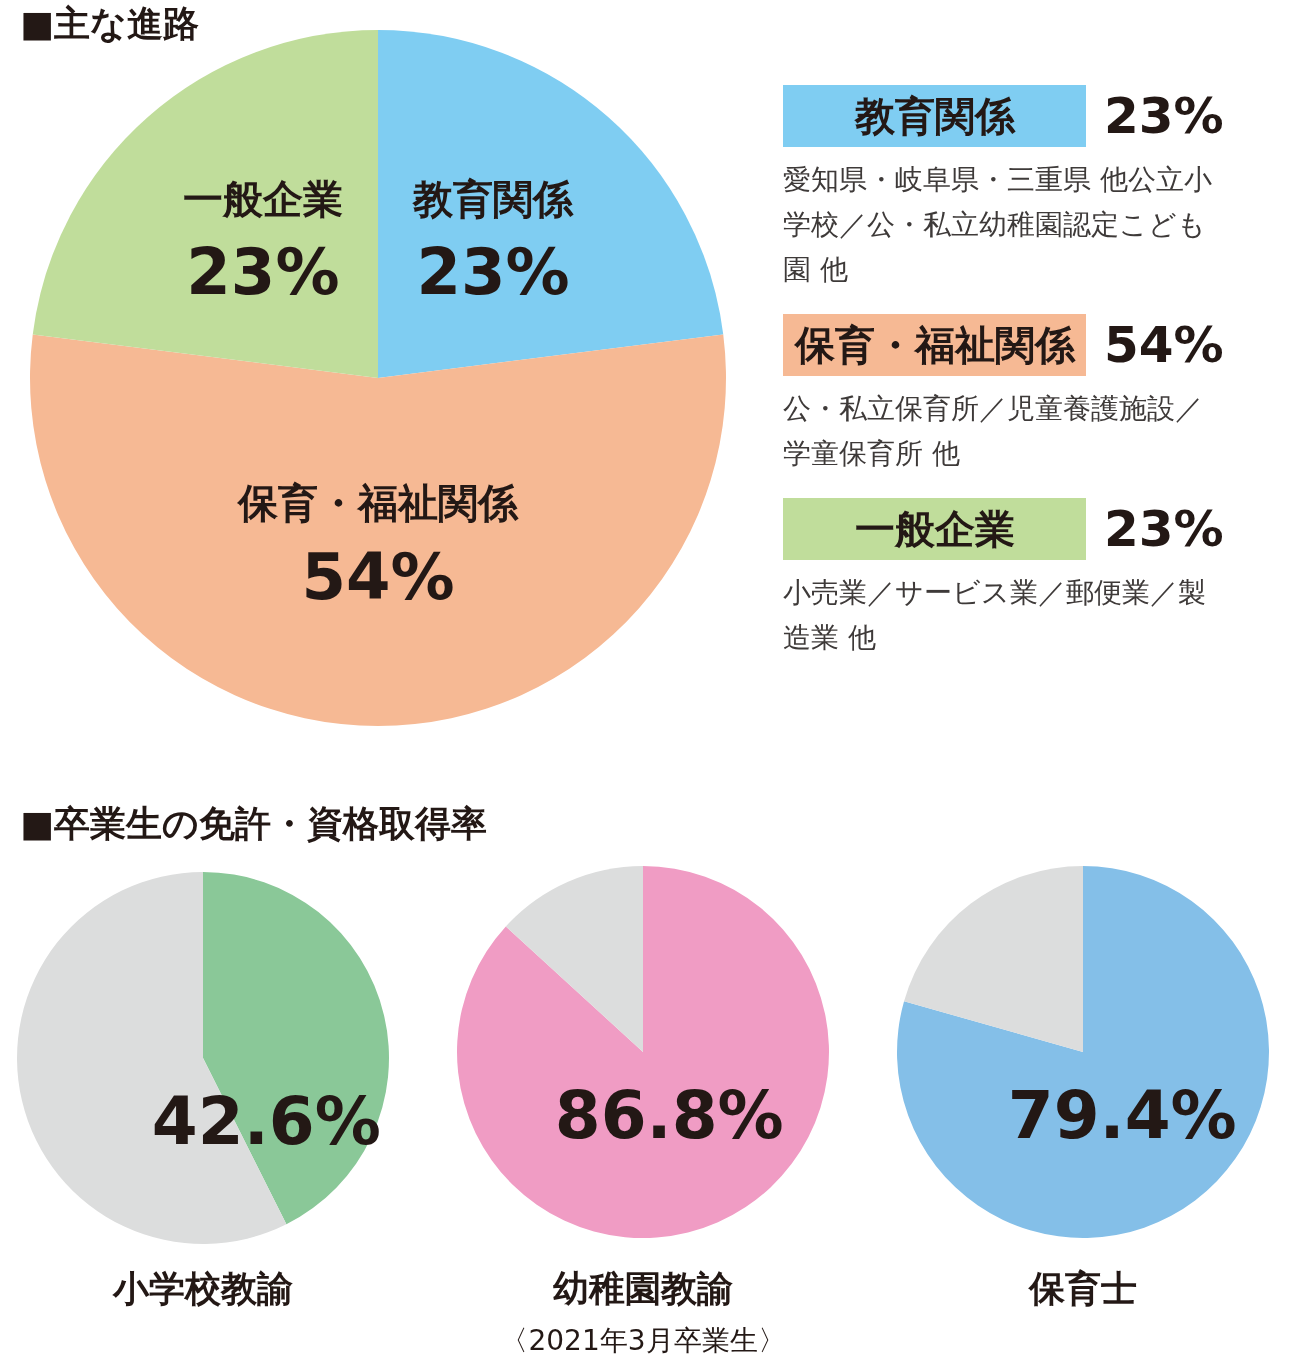 Image resolution: width=1297 pixels, height=1358 pixels. Describe the element at coordinates (669, 1115) in the screenshot. I see `data-label: 86.8%` at that location.